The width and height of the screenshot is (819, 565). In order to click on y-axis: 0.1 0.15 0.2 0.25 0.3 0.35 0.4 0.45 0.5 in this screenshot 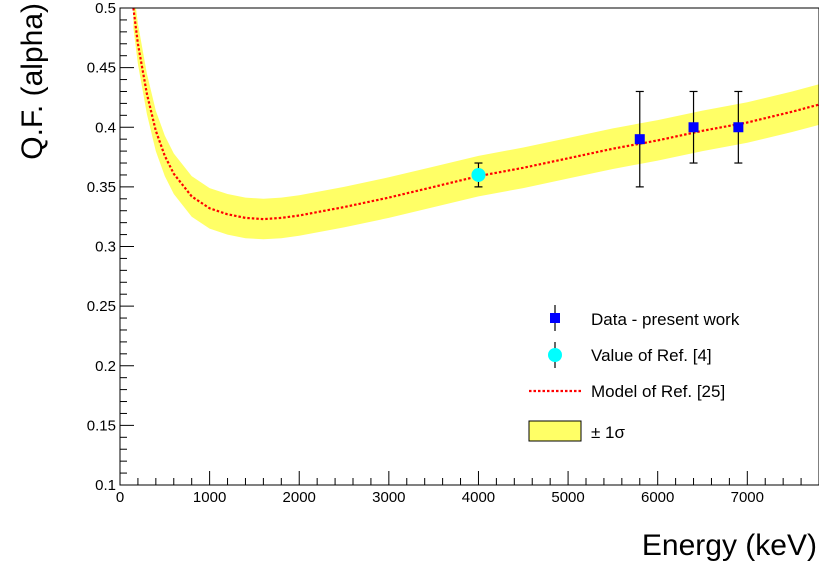, I will do `click(110, 247)`.